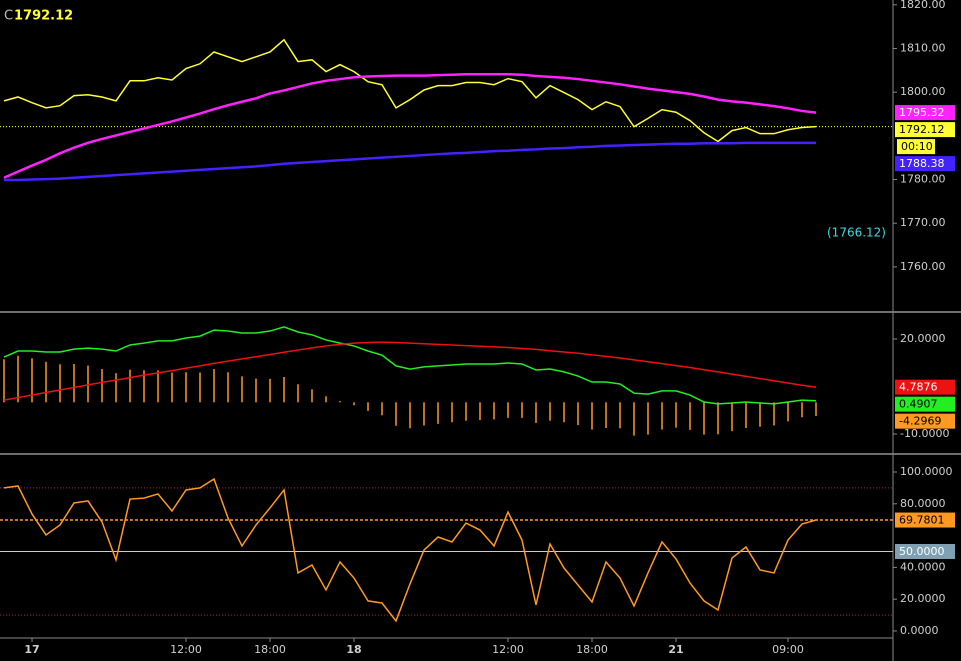 The height and width of the screenshot is (661, 961). What do you see at coordinates (918, 404) in the screenshot?
I see `value-box-label: 0.4907` at bounding box center [918, 404].